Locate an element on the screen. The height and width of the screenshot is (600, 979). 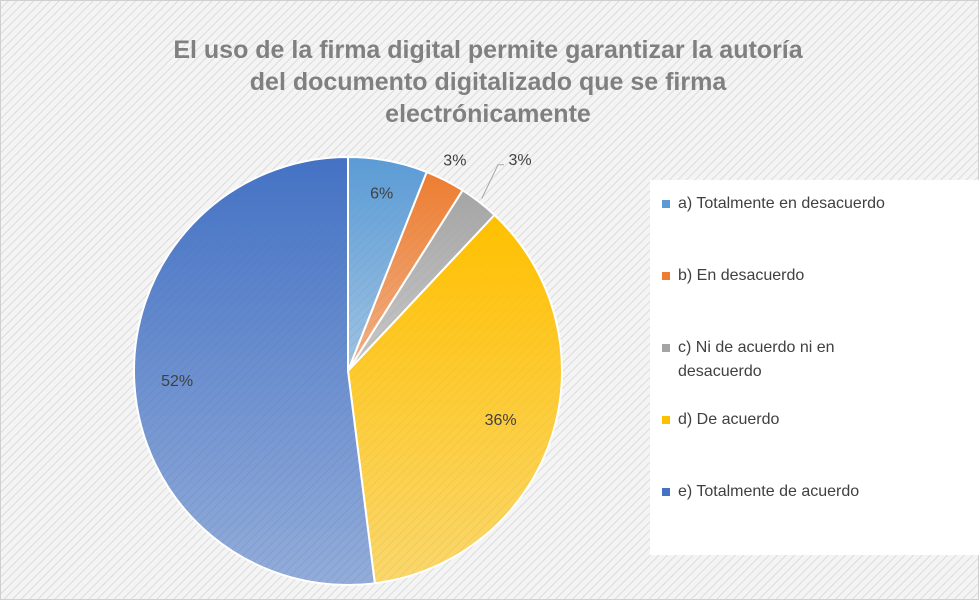
legend-item: b) En desacuerdo is located at coordinates (787, 300).